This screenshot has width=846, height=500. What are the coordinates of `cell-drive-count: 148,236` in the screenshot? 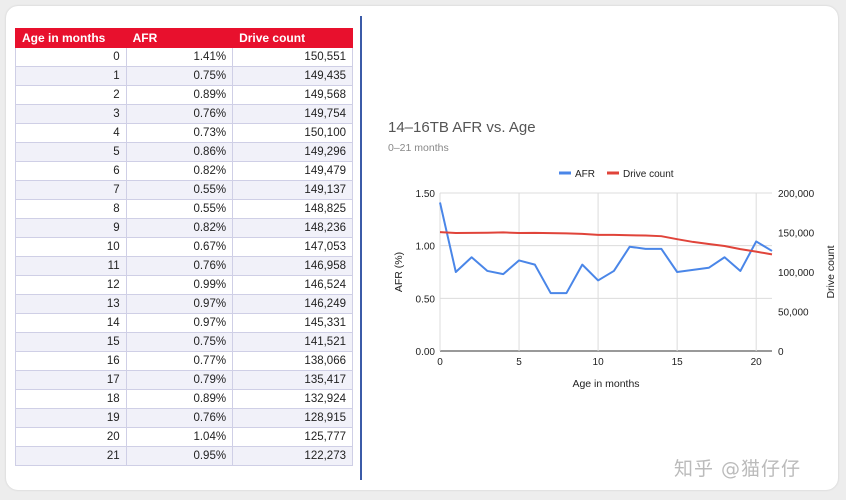 It's located at (292, 228).